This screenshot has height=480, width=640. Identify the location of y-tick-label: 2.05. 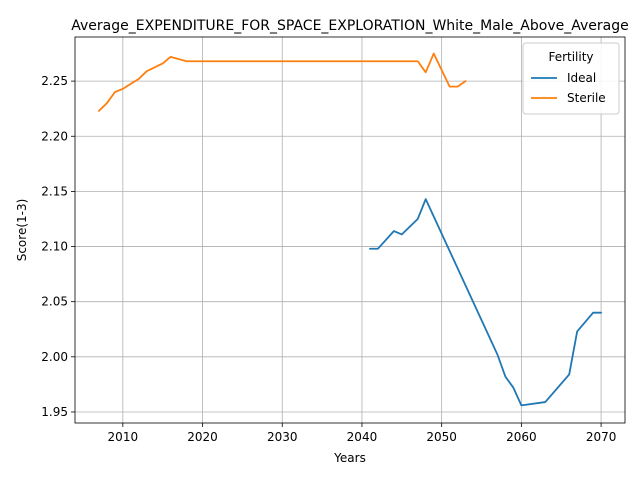
(54, 302).